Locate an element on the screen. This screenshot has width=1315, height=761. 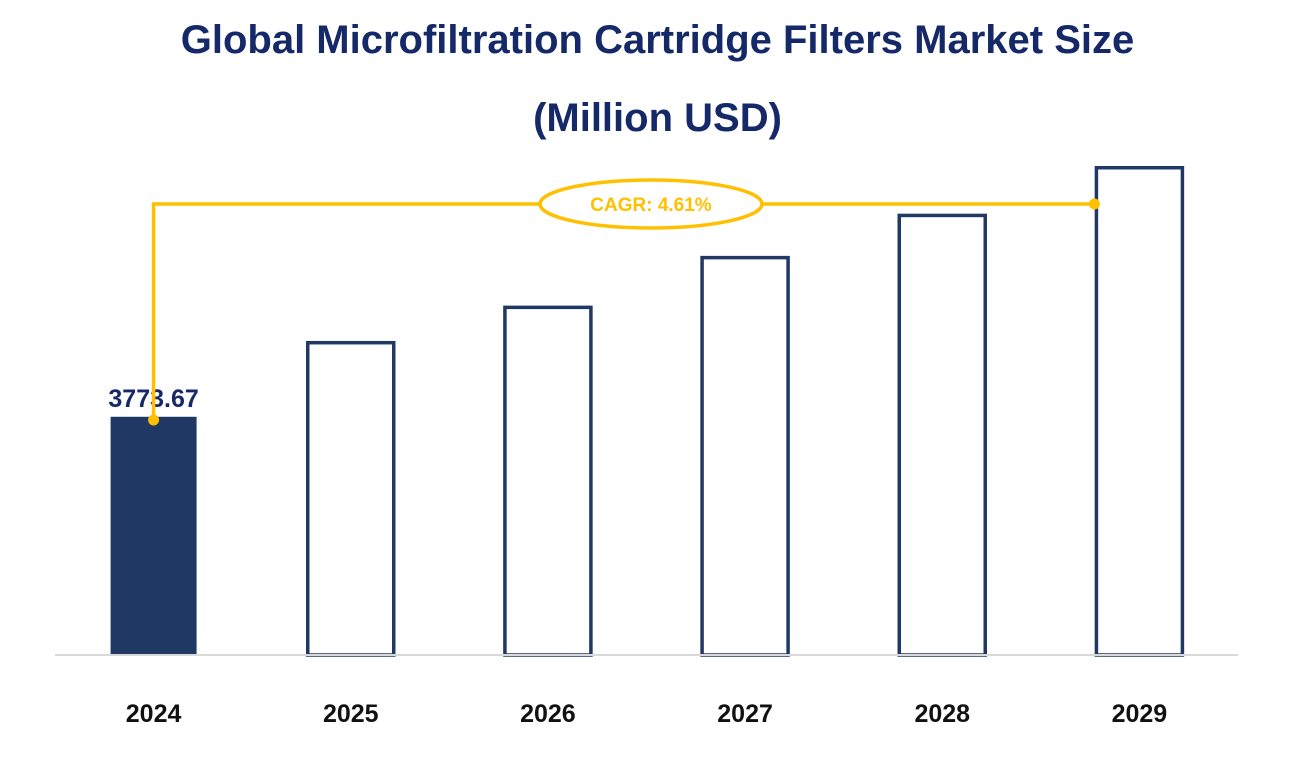
x-tick-label-2028: 2028 is located at coordinates (942, 714).